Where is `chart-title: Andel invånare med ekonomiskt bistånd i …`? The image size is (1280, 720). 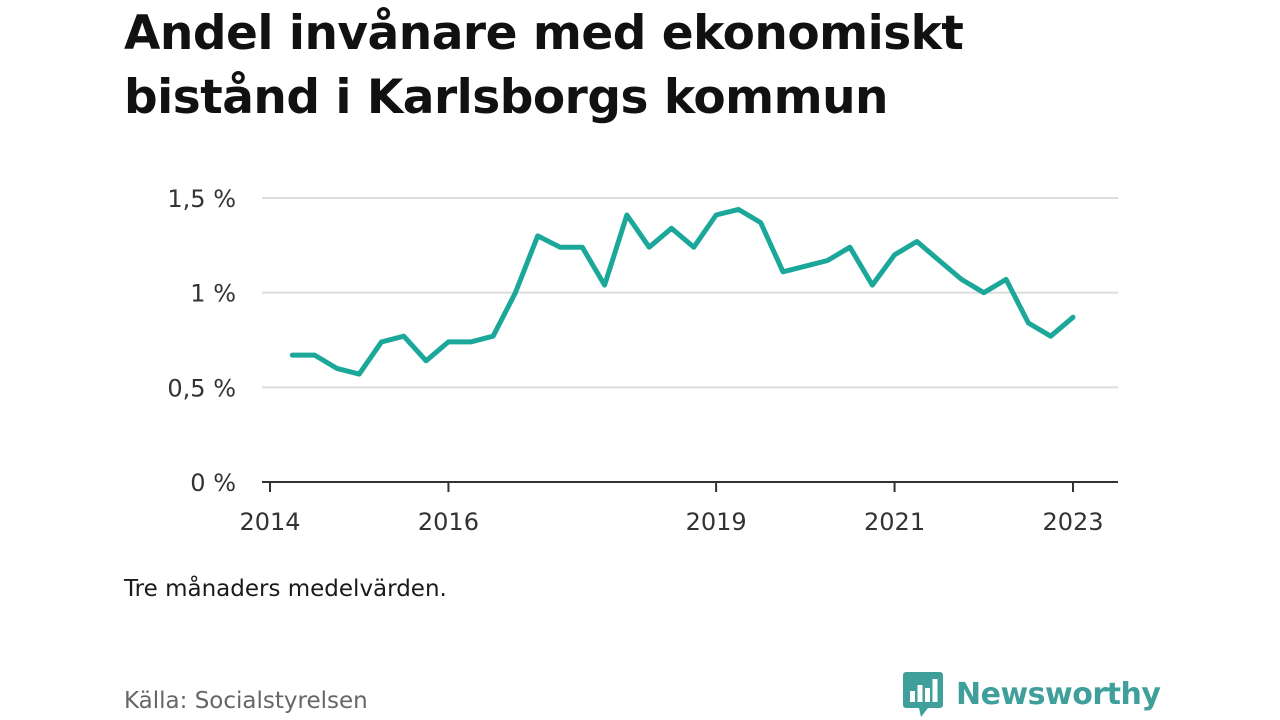
chart-title: Andel invånare med ekonomiskt bistånd i … is located at coordinates (544, 65).